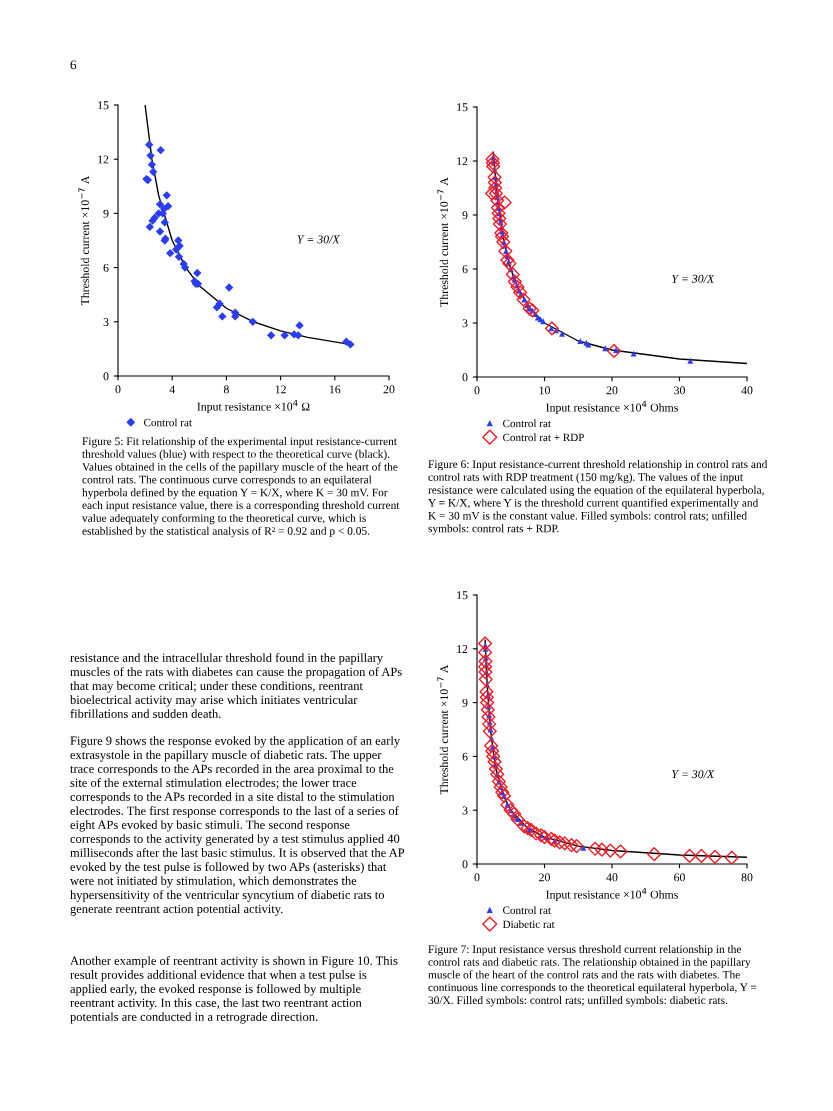 The width and height of the screenshot is (833, 1111). Describe the element at coordinates (237, 826) in the screenshot. I see `text: Figure 9 shows the response evoked by the application of an early extrasystole in the papillary muscle of diabetic rats. The upper trace corresponds to the APs recorded in the area proximal to the site of the external stimulation electrodes; the lower trace corresponds to the APs recorded in a site distal to the stimulation electrodes. The first response corresponds to the last of a series of eight APs evoked by basic stimuli. The second response corresponds to the activity generated by a test stimulus applied 40 milliseconds after the last basic stimulus. It is observed that the AP evoked by the test pulse is followed by two APs (asterisks) that were not initiated by stimulation, which demonstrates the hypersensitivity of the ventricular syncytium of diabetic rats to generate reentrant action potential activity.` at that location.